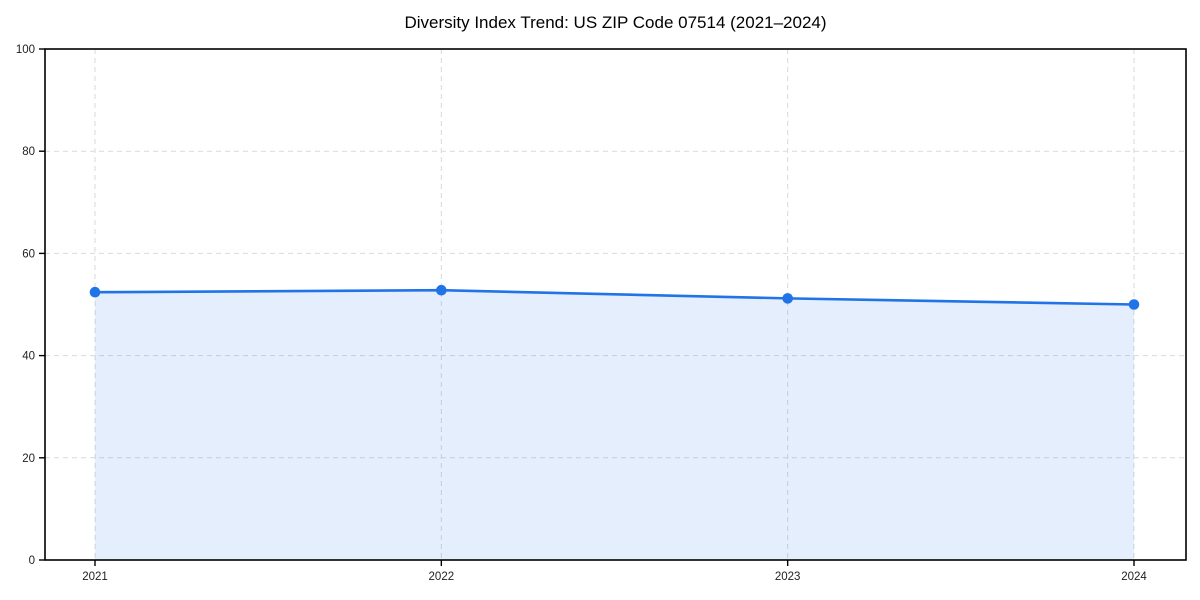 The width and height of the screenshot is (1200, 600). Describe the element at coordinates (28, 357) in the screenshot. I see `y-tick-label: 40` at that location.